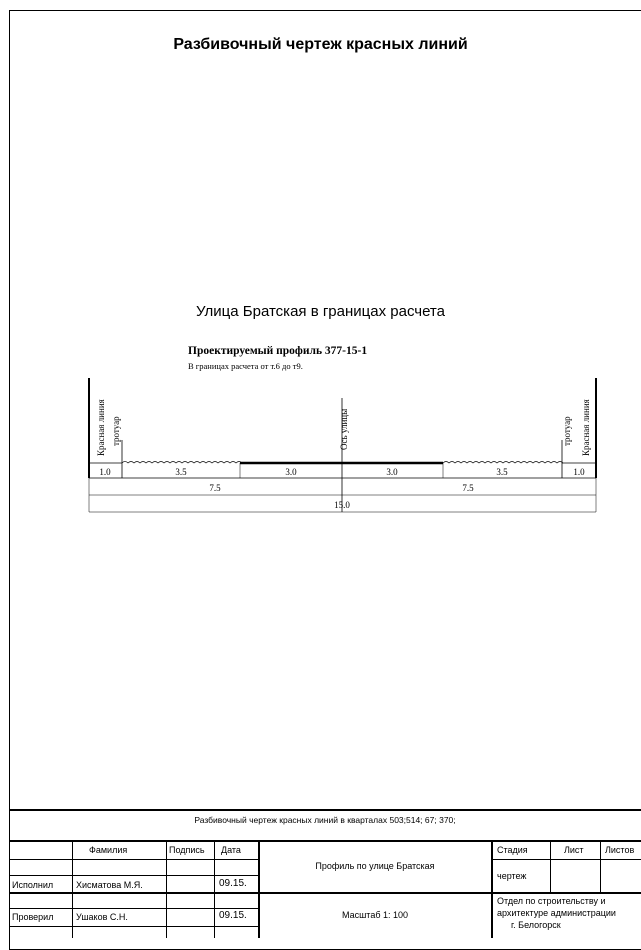 Image resolution: width=641 pixels, height=950 pixels. What do you see at coordinates (116, 431) in the screenshot?
I see `label-sidewalk-left: тротуар` at bounding box center [116, 431].